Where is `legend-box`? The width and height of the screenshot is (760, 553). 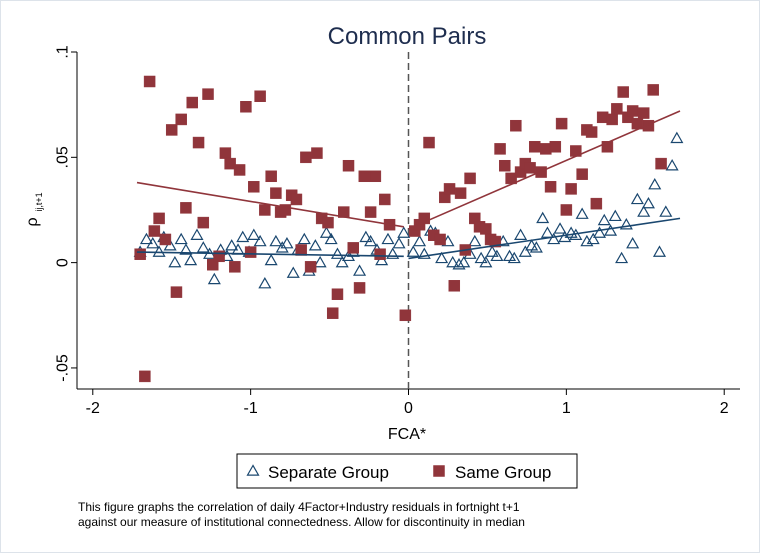 legend-box is located at coordinates (407, 471).